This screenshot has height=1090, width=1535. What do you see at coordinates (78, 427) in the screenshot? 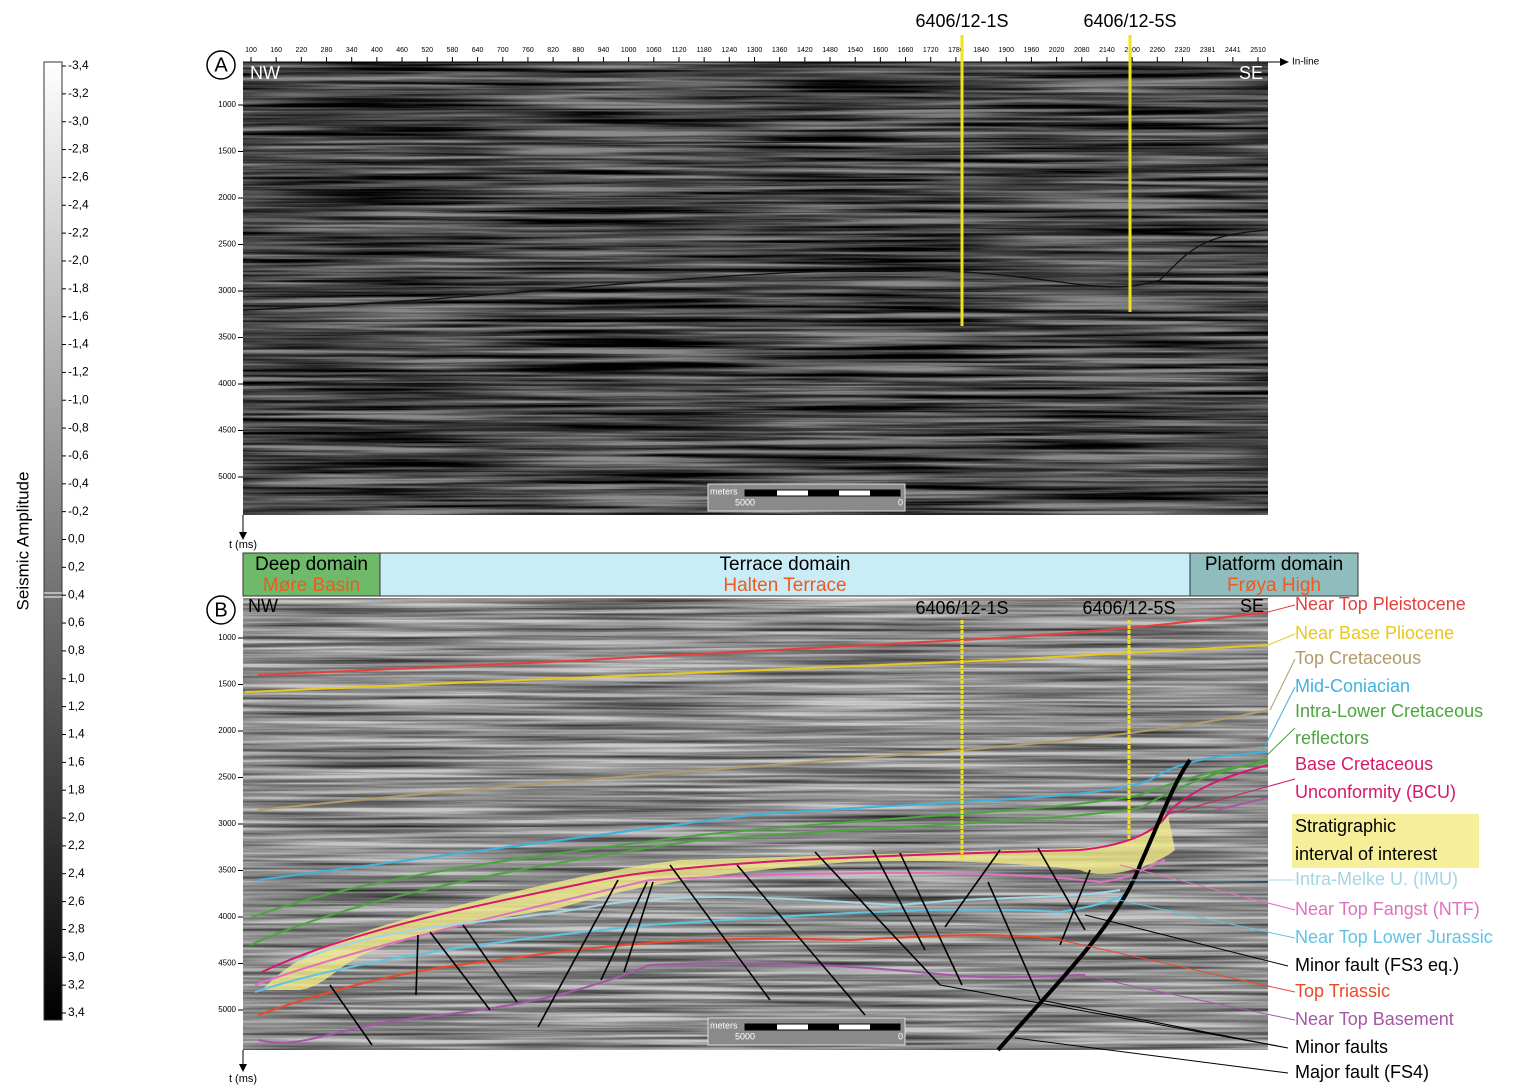
I see `colorbar-label: -0,8` at bounding box center [78, 427].